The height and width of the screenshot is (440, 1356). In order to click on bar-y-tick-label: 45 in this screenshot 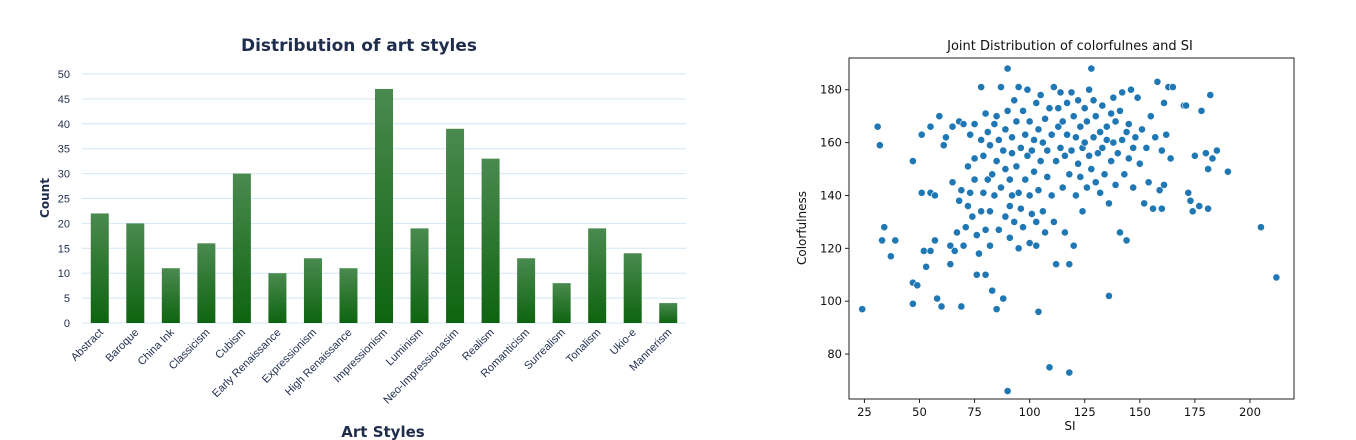, I will do `click(64, 100)`.